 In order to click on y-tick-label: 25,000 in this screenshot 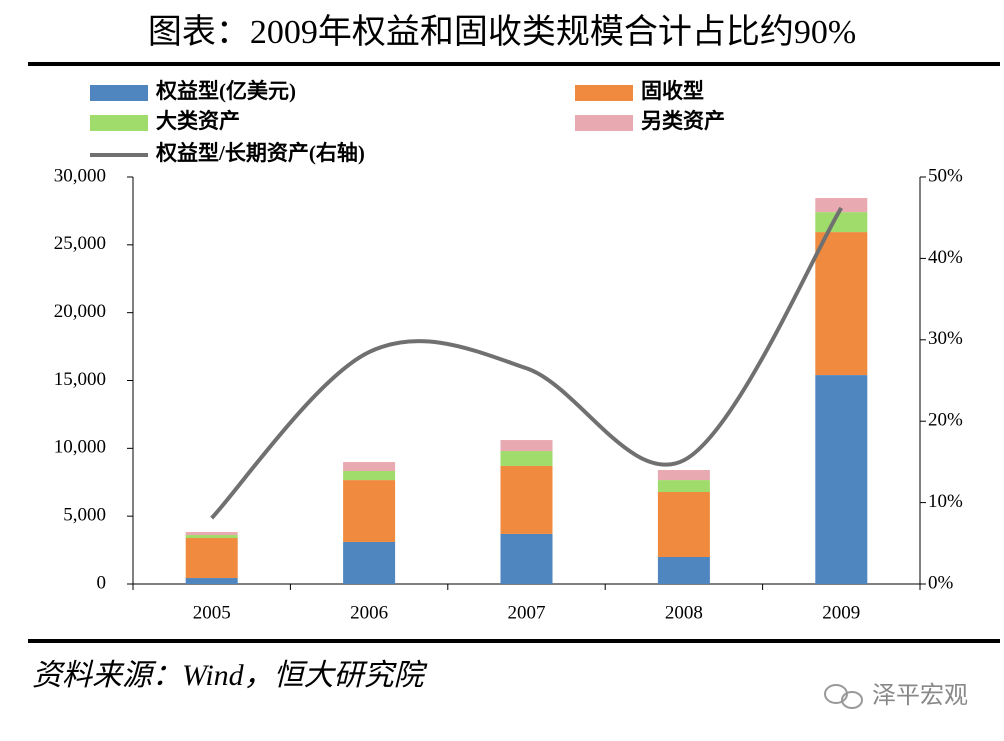, I will do `click(80, 243)`.